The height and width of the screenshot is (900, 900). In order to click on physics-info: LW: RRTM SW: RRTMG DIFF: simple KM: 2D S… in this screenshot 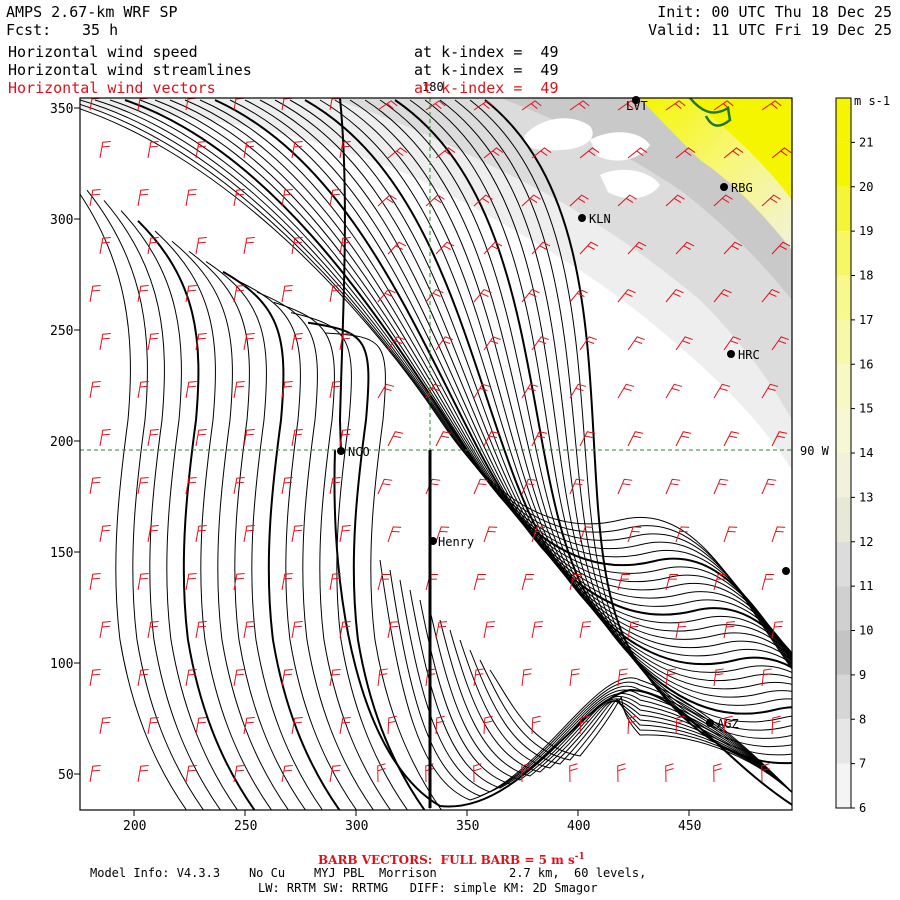, I will do `click(428, 888)`.